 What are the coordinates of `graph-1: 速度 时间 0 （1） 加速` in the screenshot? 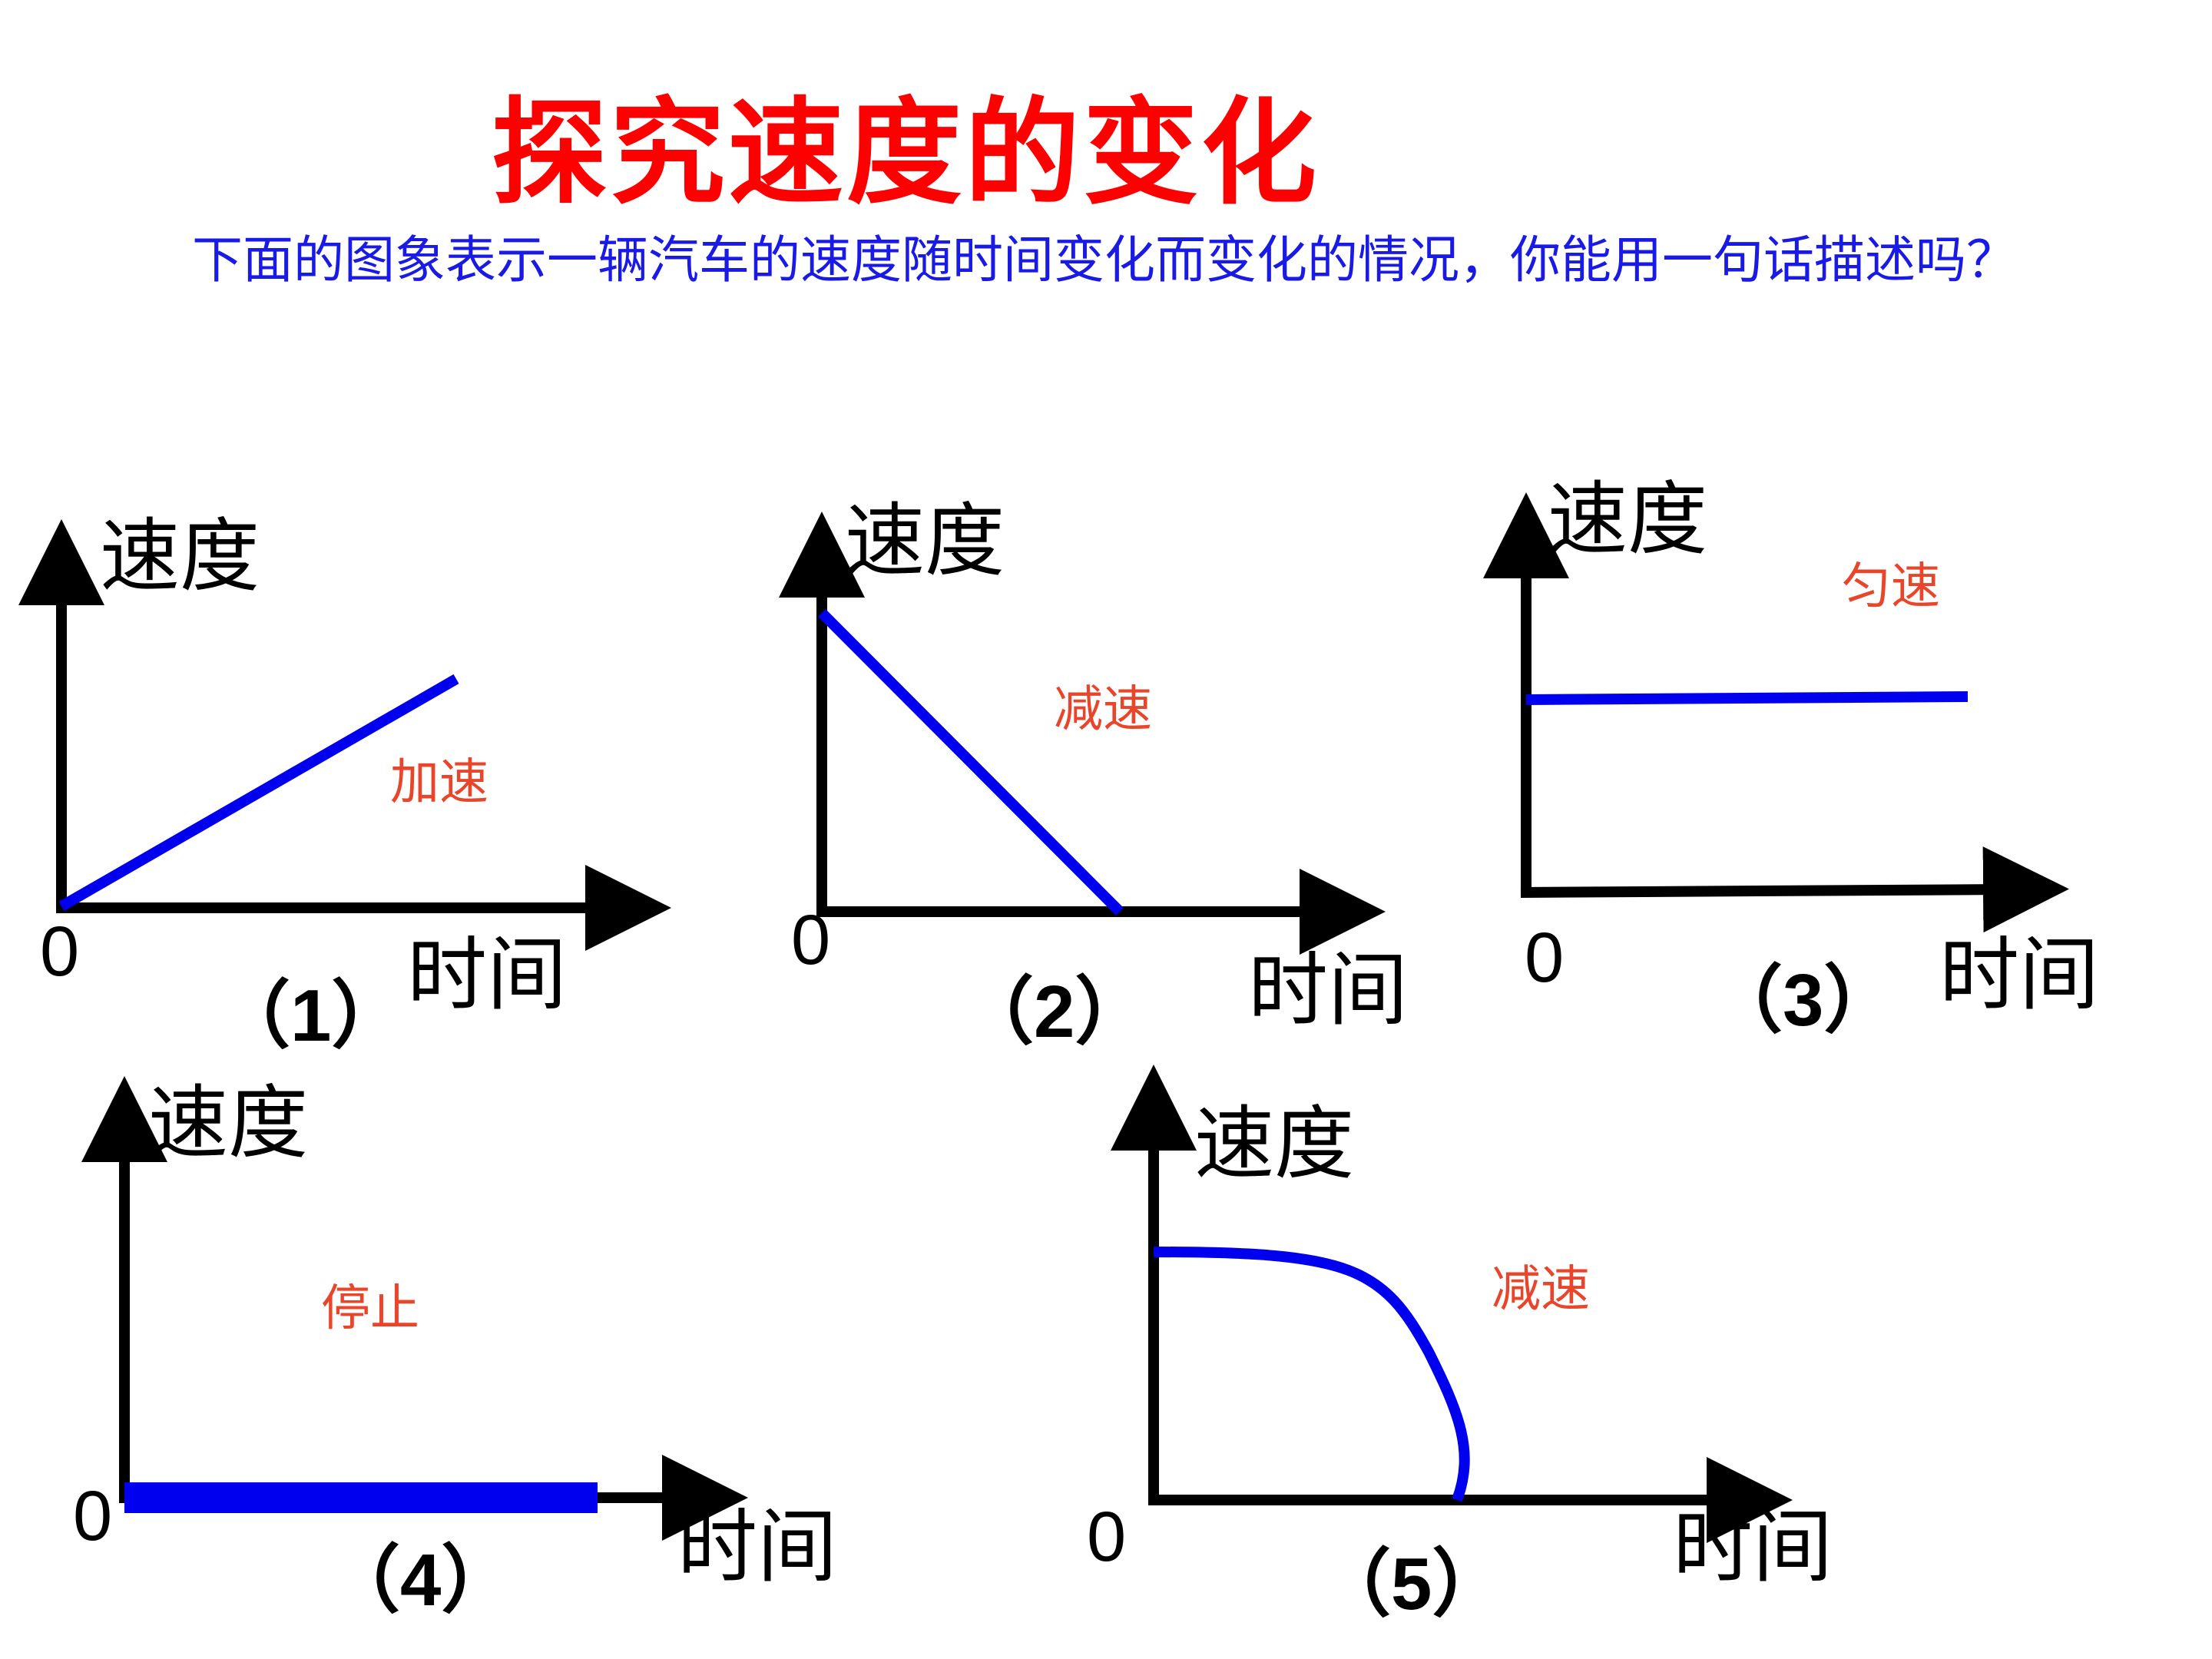 It's located at (344, 783).